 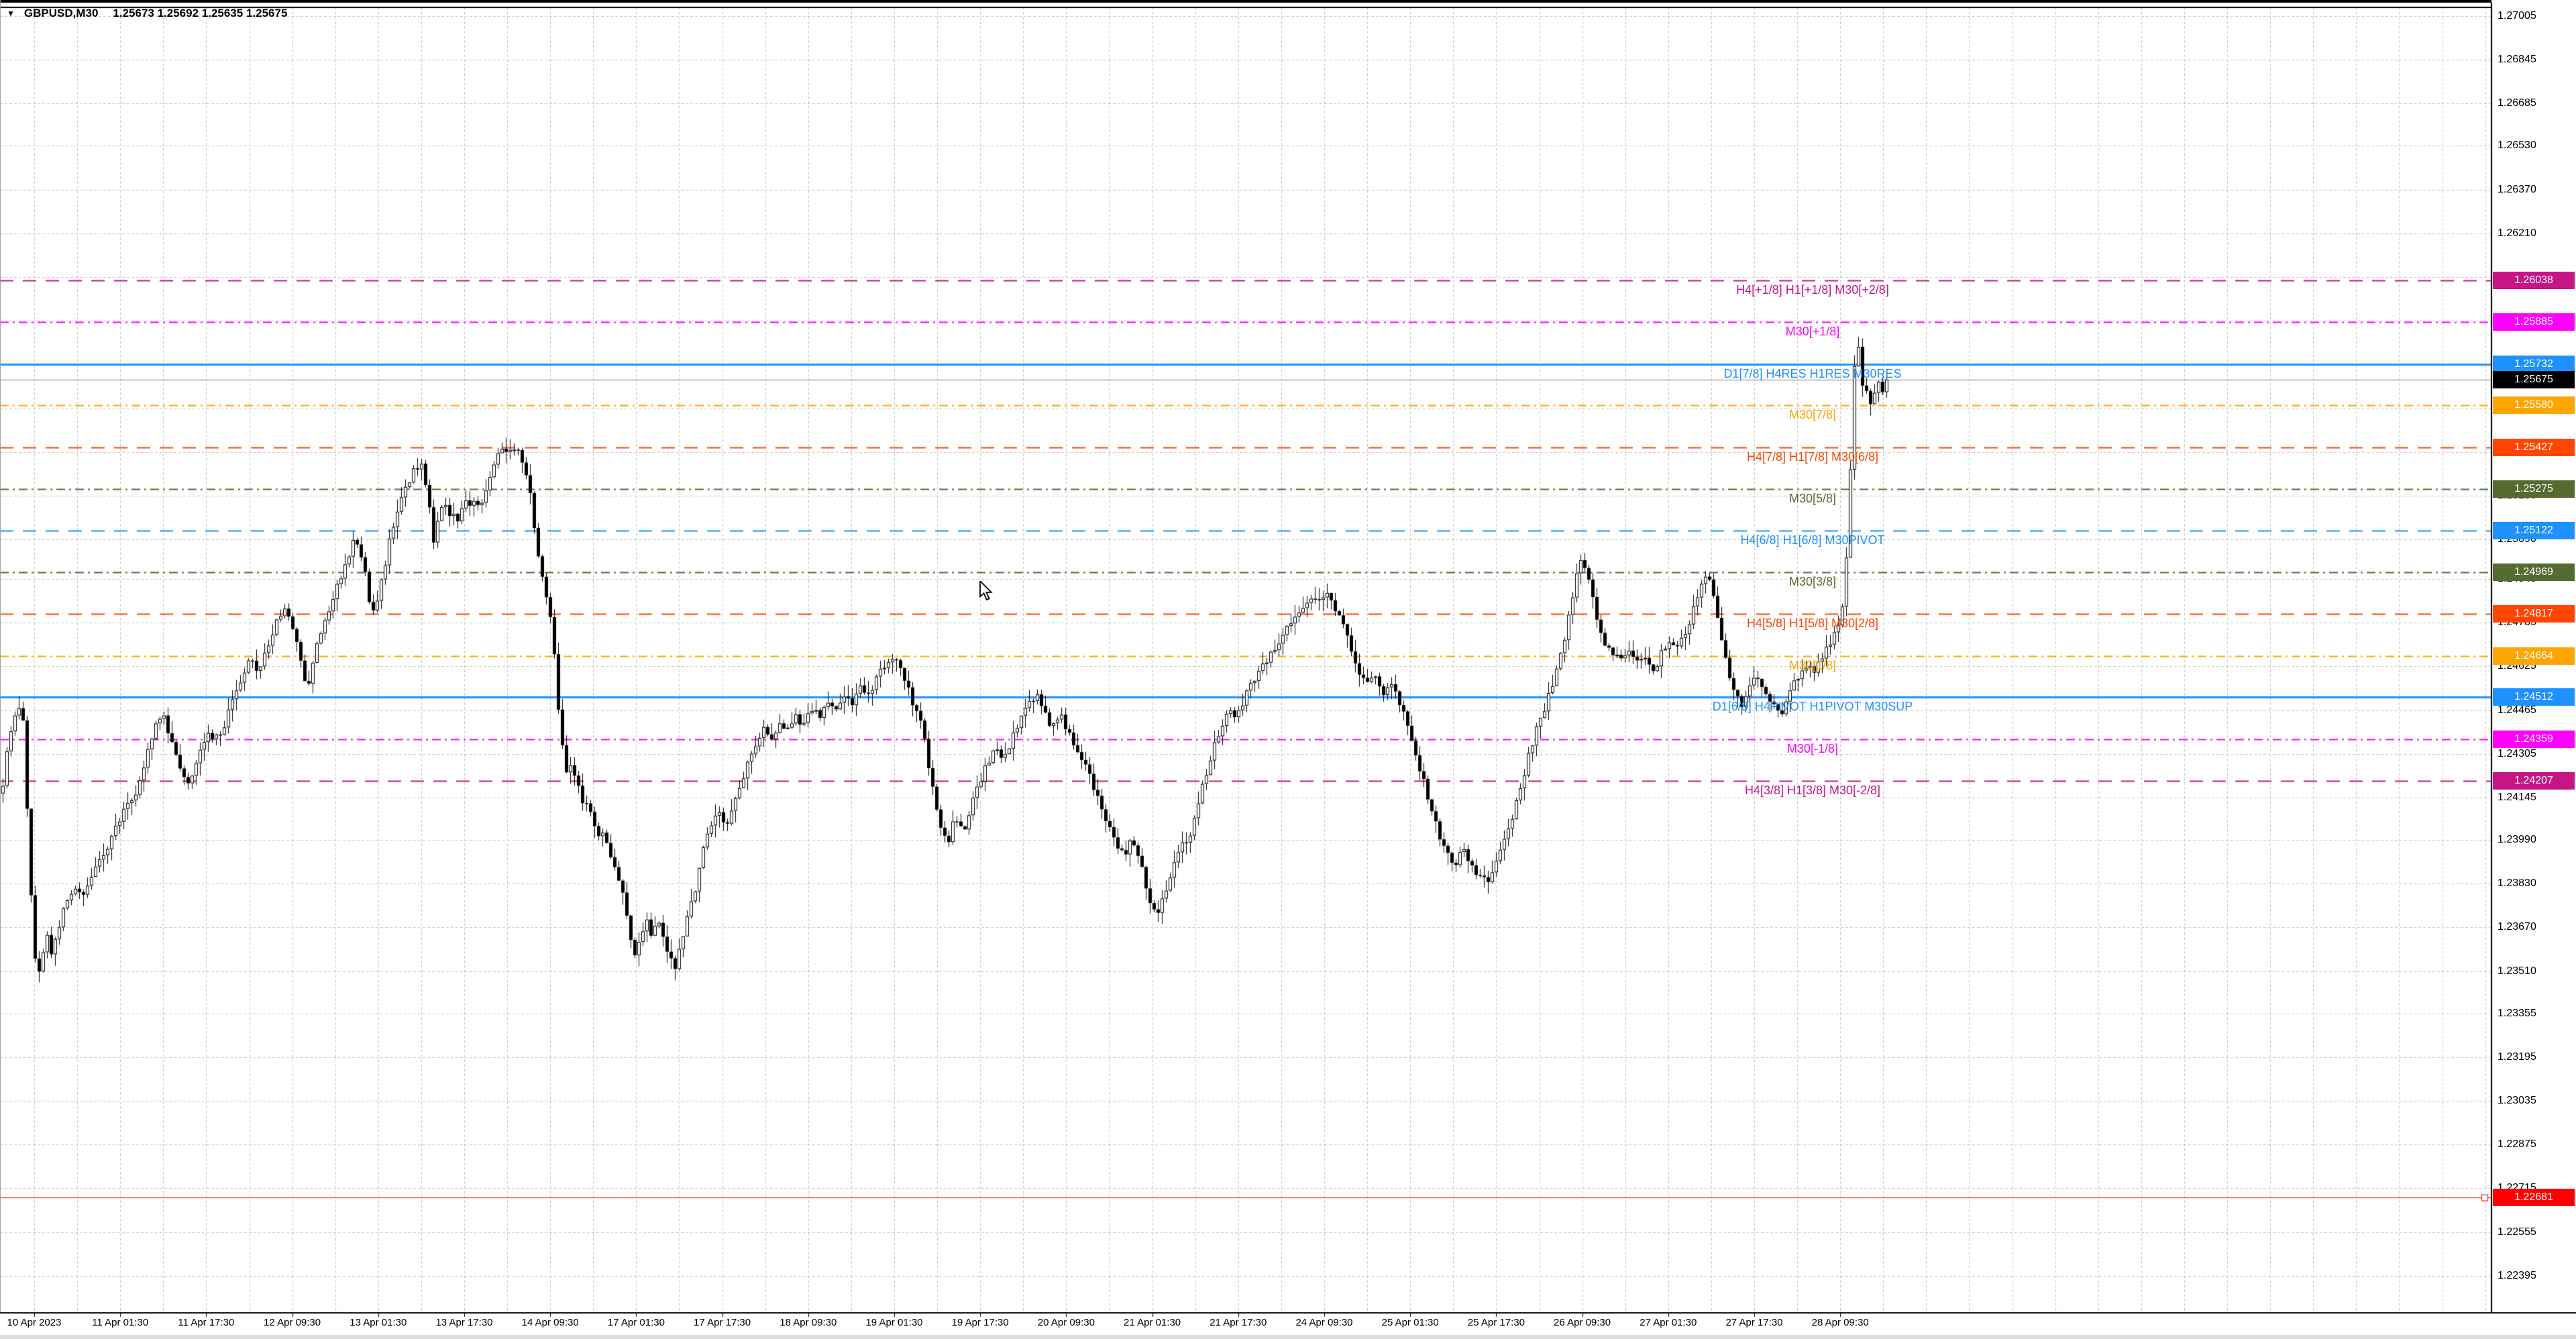 What do you see at coordinates (2517, 1101) in the screenshot?
I see `y-axis-tick-label: 1.23035` at bounding box center [2517, 1101].